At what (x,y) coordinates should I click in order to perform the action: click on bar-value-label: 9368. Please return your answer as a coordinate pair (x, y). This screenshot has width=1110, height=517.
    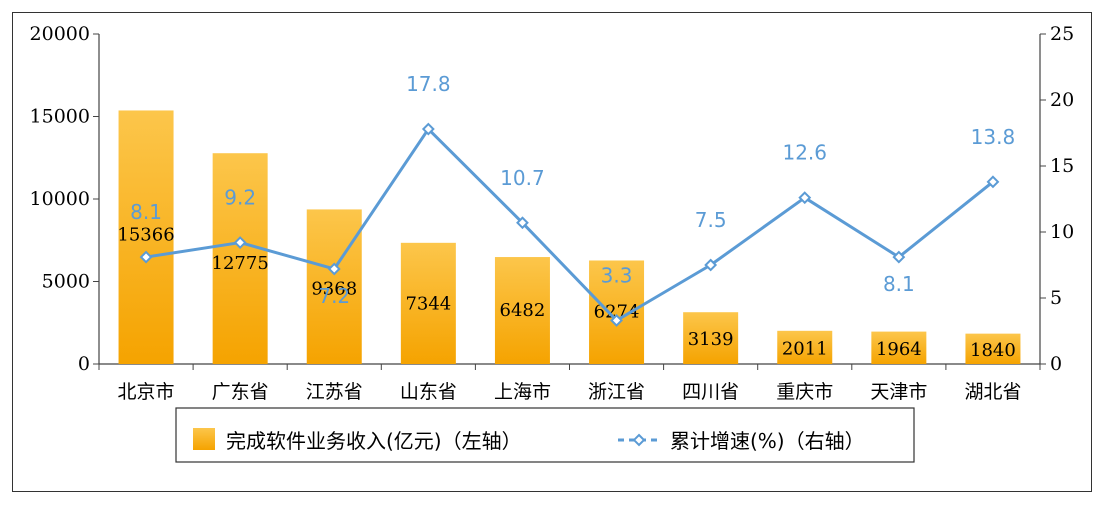
    Looking at the image, I should click on (334, 288).